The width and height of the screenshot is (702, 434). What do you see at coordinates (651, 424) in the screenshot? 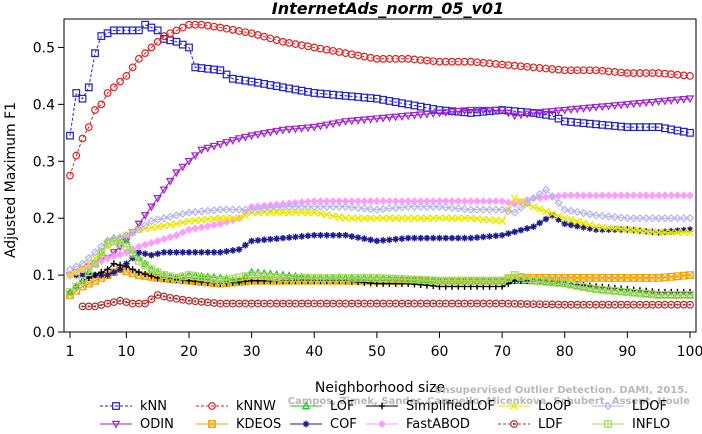
I see `legend-label: INFLO` at bounding box center [651, 424].